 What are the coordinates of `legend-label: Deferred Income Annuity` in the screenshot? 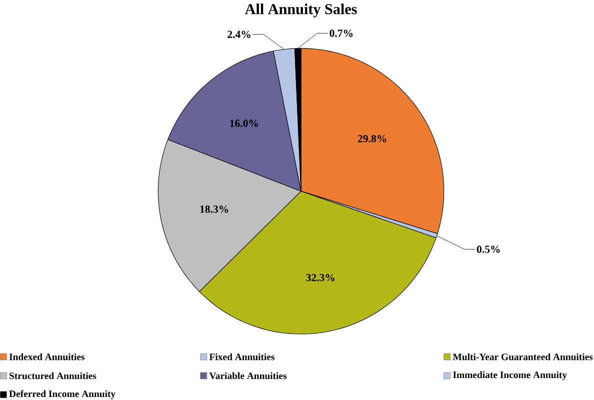 It's located at (62, 395).